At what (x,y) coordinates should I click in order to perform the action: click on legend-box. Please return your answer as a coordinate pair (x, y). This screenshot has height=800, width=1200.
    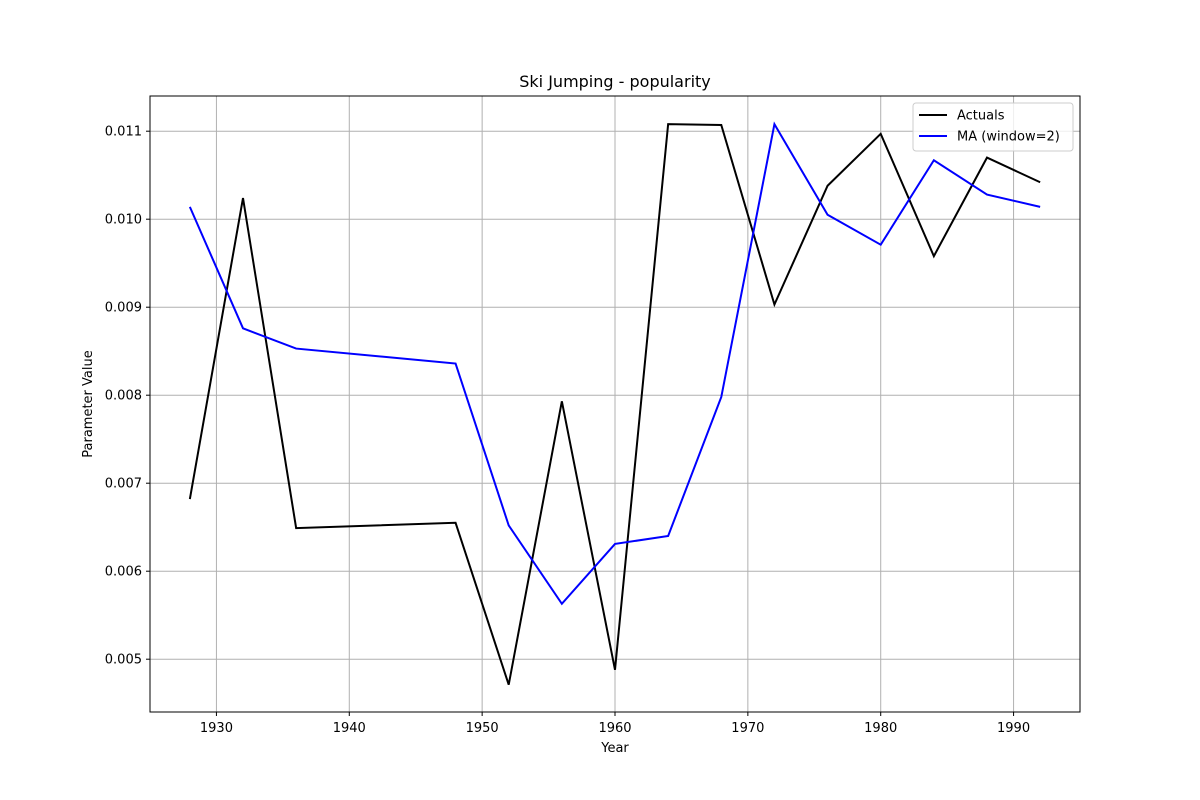
    Looking at the image, I should click on (993, 127).